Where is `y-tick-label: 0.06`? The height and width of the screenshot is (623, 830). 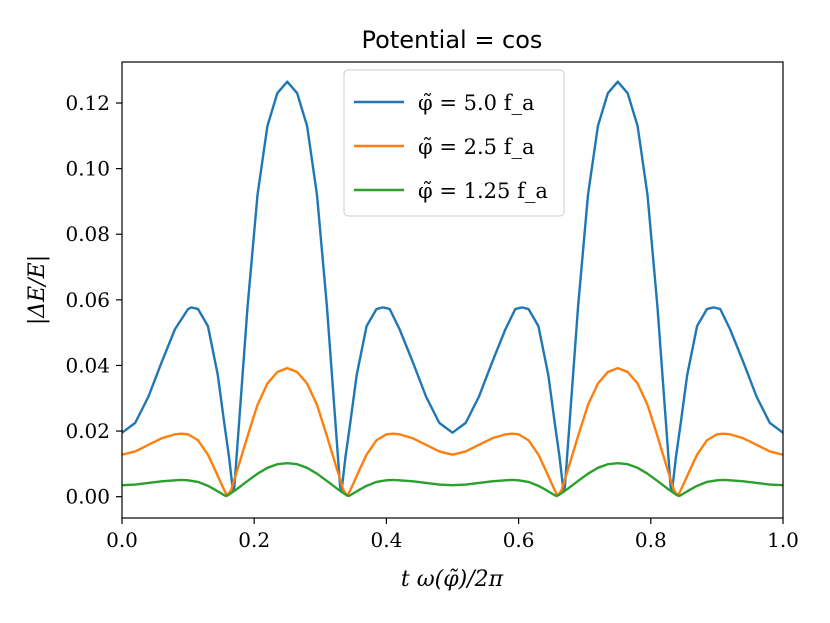 y-tick-label: 0.06 is located at coordinates (87, 300).